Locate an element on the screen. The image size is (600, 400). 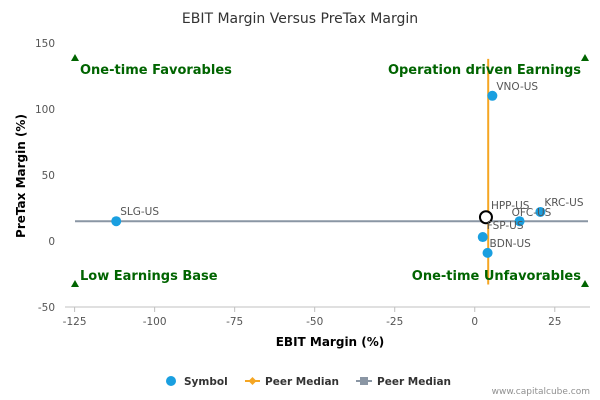
legend-peer-median-label-2: Peer Median is located at coordinates (414, 382).